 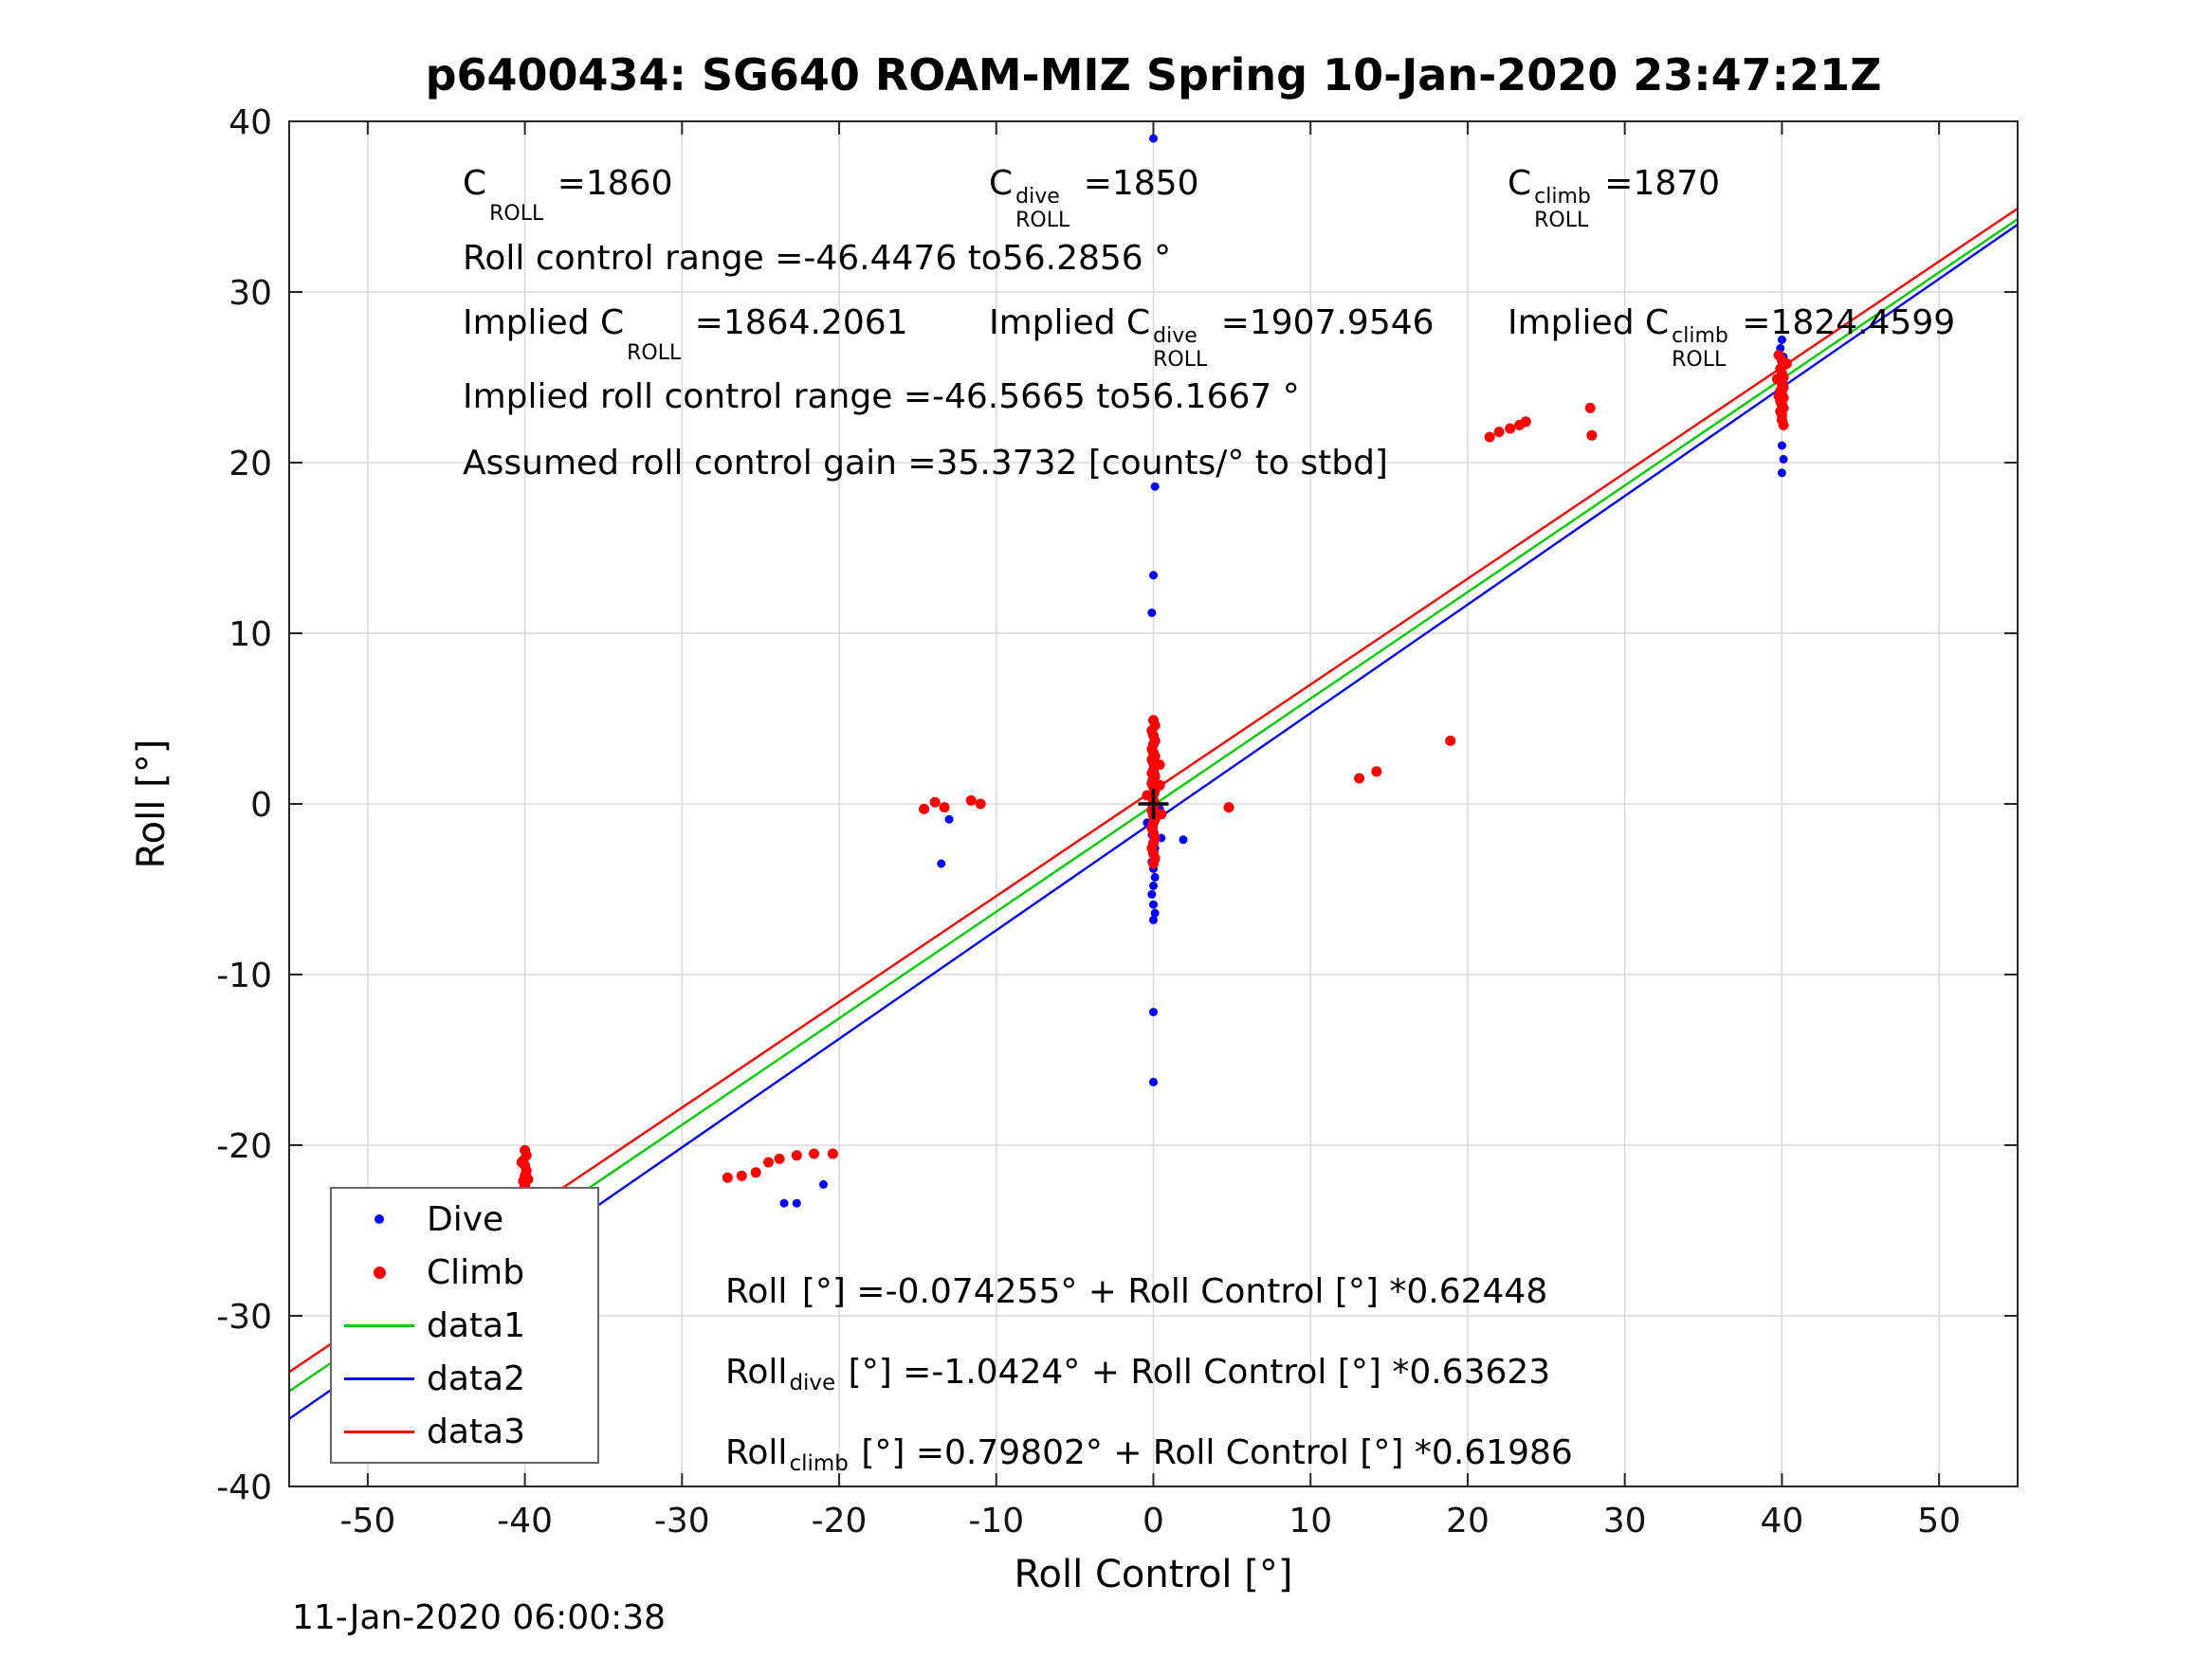 I want to click on legend-item-climb: Climb, so click(x=464, y=1272).